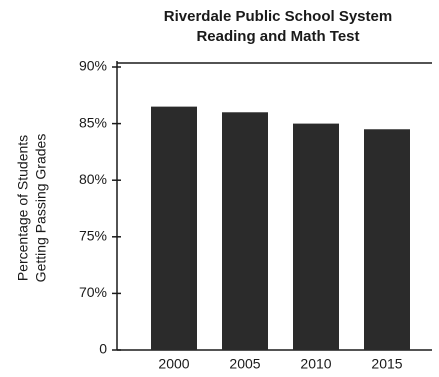 The image size is (439, 377). I want to click on y-tick-label: 75%, so click(93, 236).